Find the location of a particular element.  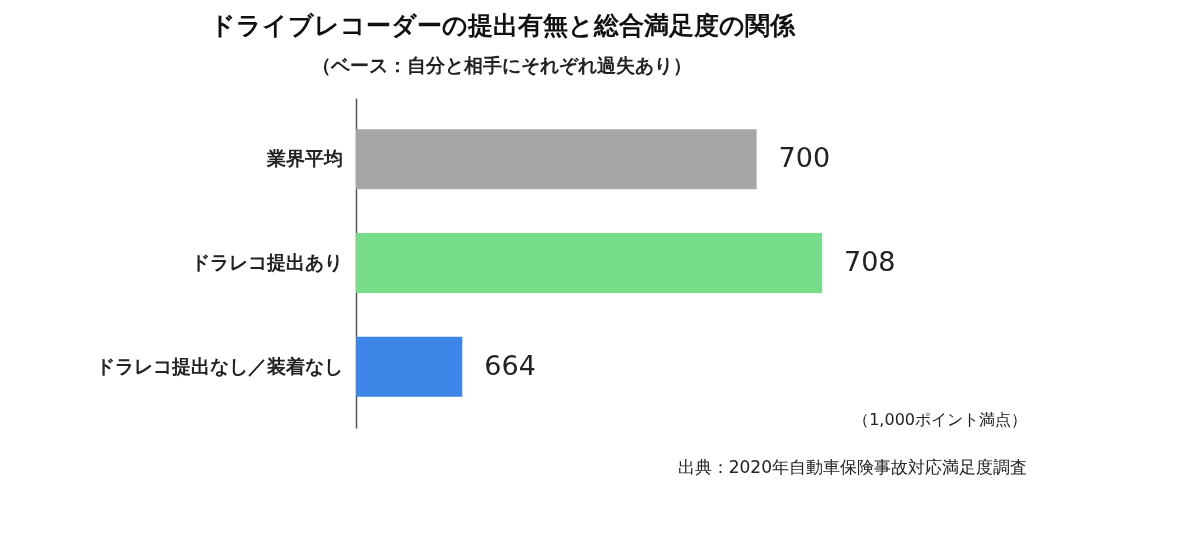

data-label: 708 is located at coordinates (870, 261).